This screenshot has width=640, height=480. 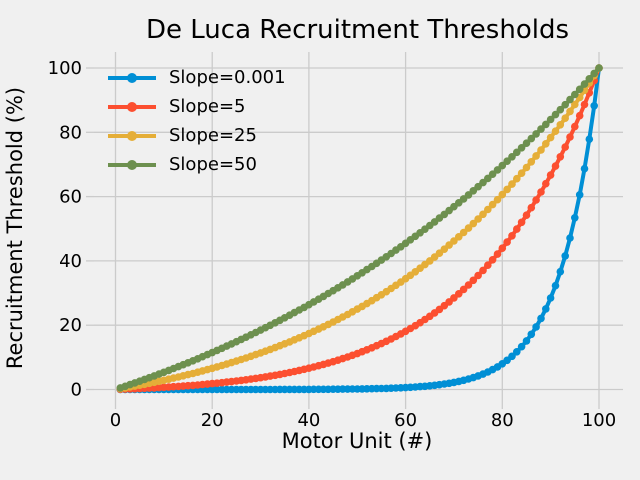 What do you see at coordinates (227, 77) in the screenshot?
I see `legend-label: Slope=0.001` at bounding box center [227, 77].